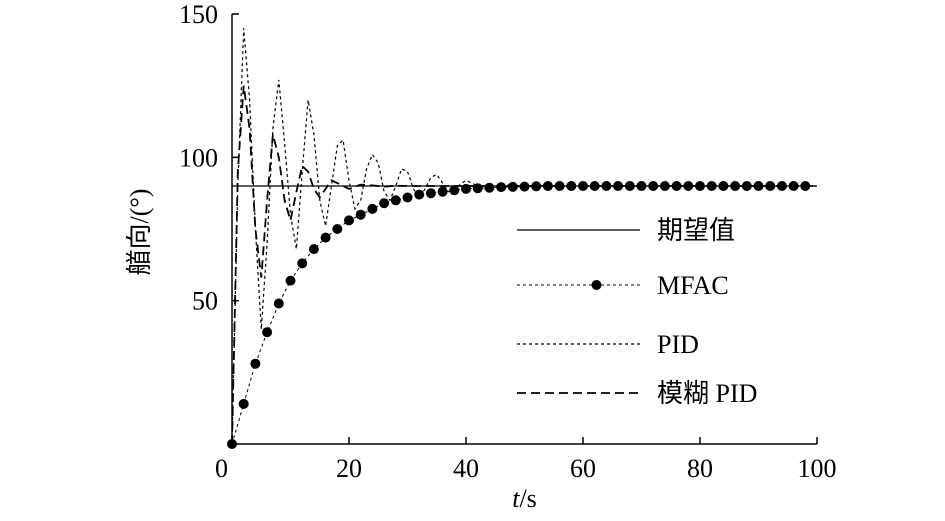  I want to click on x-axis-title-unit: /s, so click(527, 498).